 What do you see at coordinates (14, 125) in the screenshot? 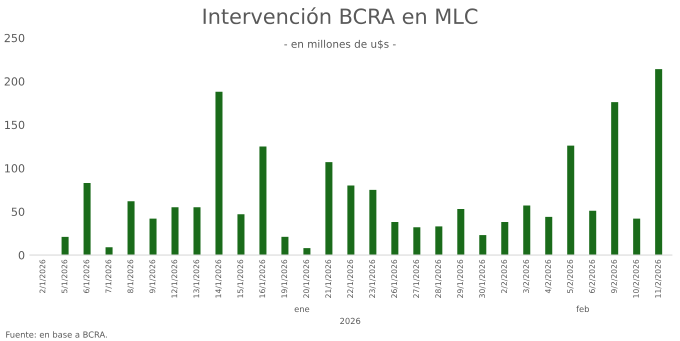
I see `y-tick-label: 150` at bounding box center [14, 125].